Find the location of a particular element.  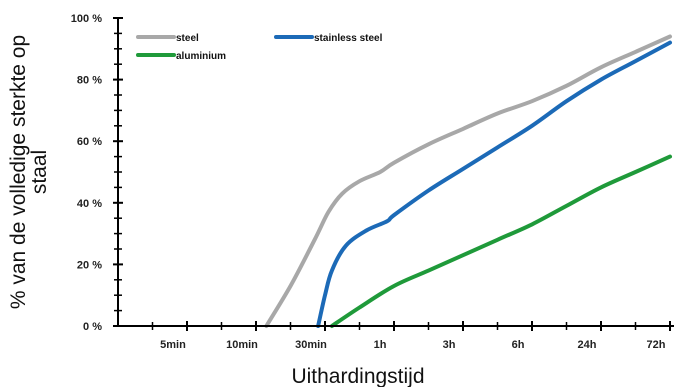

y-tick-label: 80 % is located at coordinates (89, 81).